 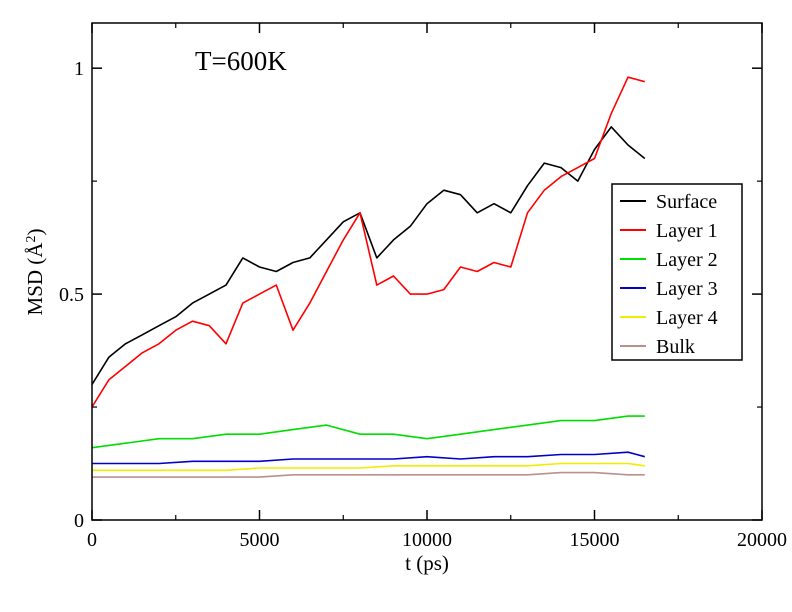 What do you see at coordinates (368, 474) in the screenshot?
I see `series-line-bulk` at bounding box center [368, 474].